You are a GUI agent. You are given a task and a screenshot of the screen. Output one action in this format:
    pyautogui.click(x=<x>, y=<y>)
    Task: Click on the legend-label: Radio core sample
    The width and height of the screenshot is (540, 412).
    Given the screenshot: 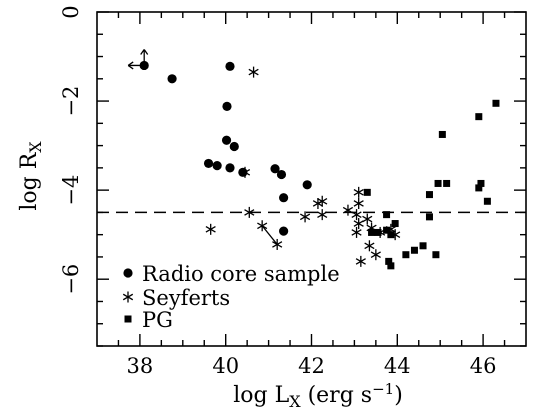 What is the action you would take?
    pyautogui.click(x=241, y=274)
    